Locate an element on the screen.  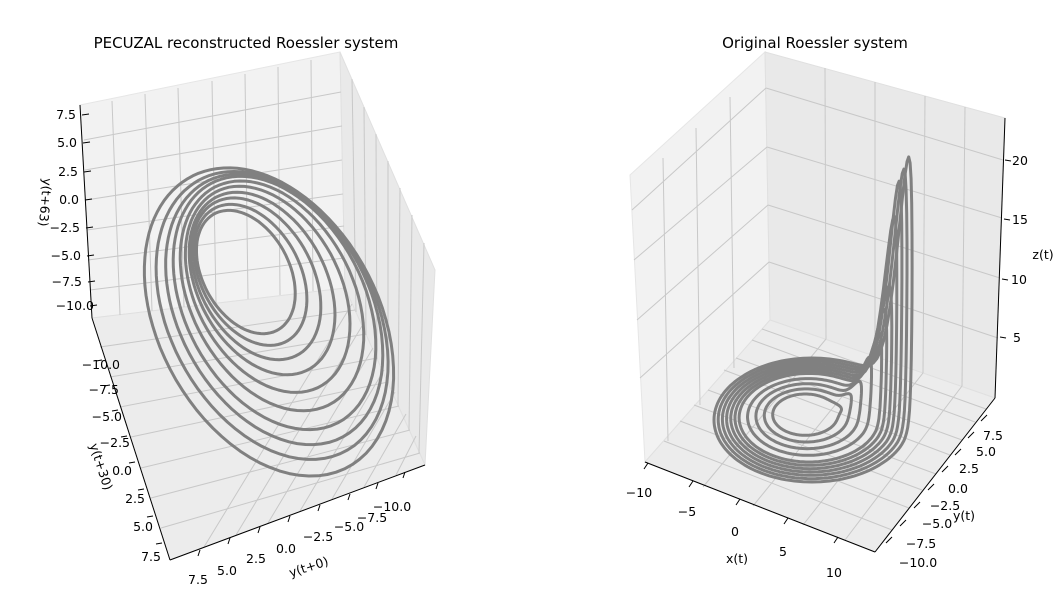
left-y-tick-label: 0.0 is located at coordinates (122, 470).